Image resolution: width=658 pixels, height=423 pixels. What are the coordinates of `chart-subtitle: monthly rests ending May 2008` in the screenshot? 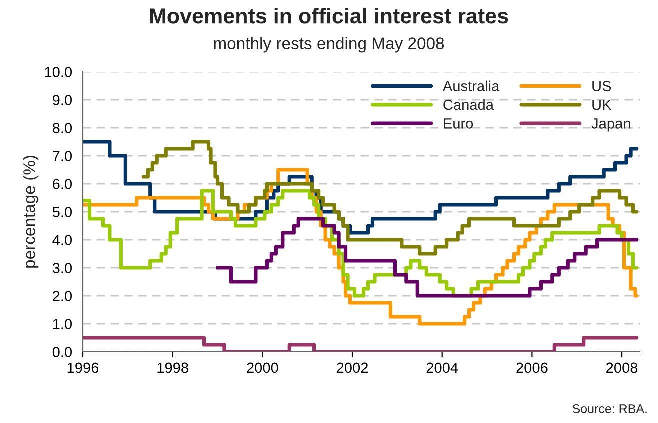 It's located at (329, 45).